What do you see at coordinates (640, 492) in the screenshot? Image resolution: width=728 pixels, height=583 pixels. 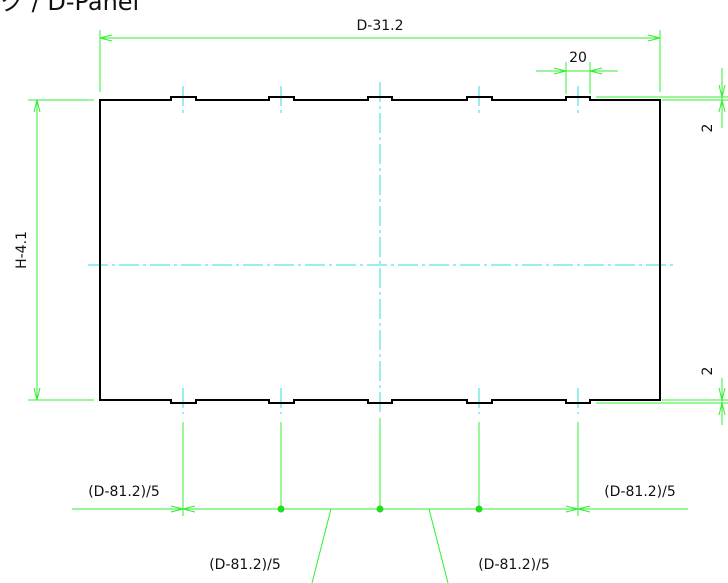 I see `right-spacing-label: (D-81.2)/5` at bounding box center [640, 492].